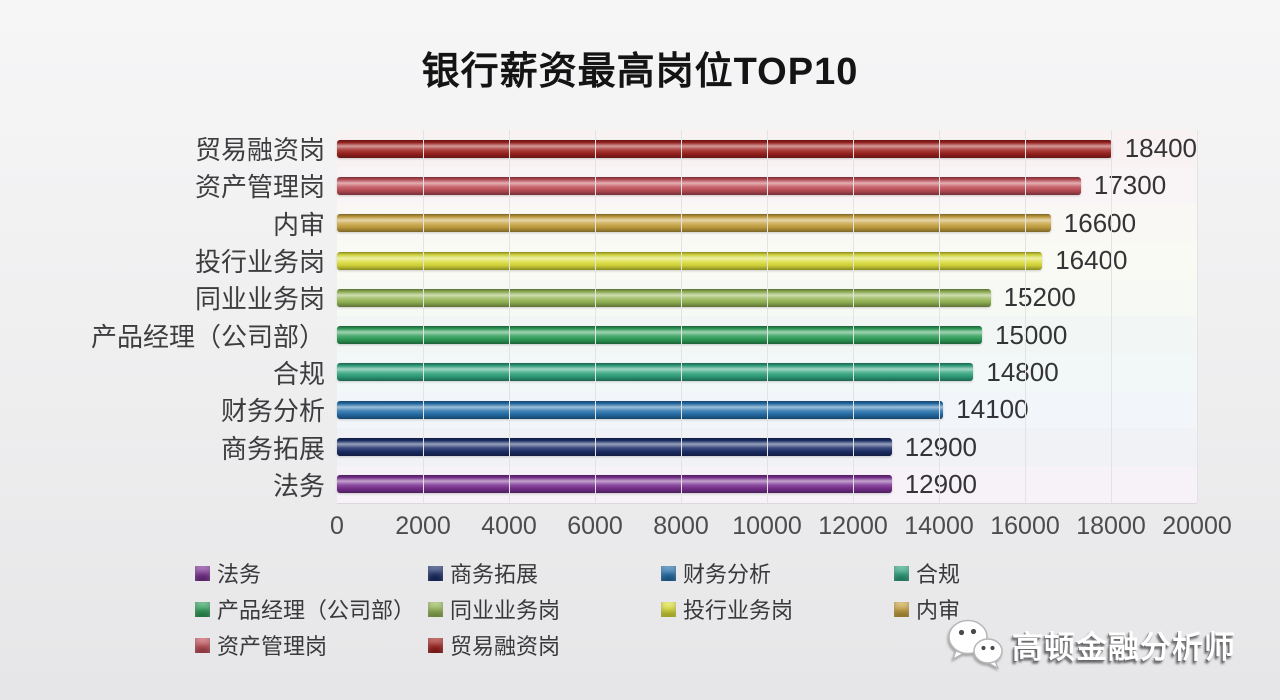  I want to click on category-label: 合规, so click(298, 373).